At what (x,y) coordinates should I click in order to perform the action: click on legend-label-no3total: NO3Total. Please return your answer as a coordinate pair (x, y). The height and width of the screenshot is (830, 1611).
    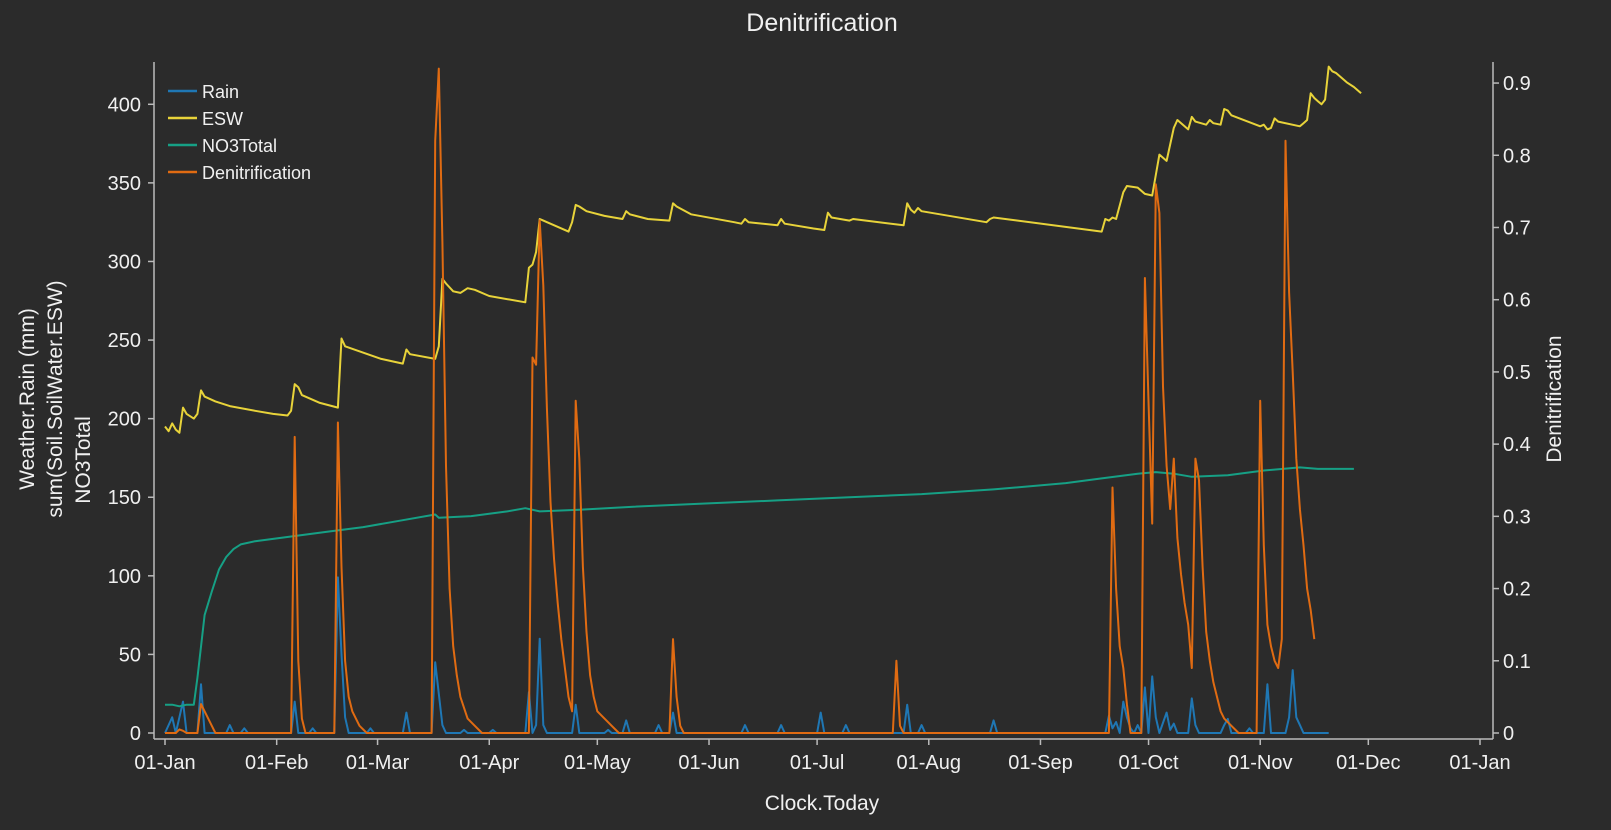
    Looking at the image, I should click on (239, 146).